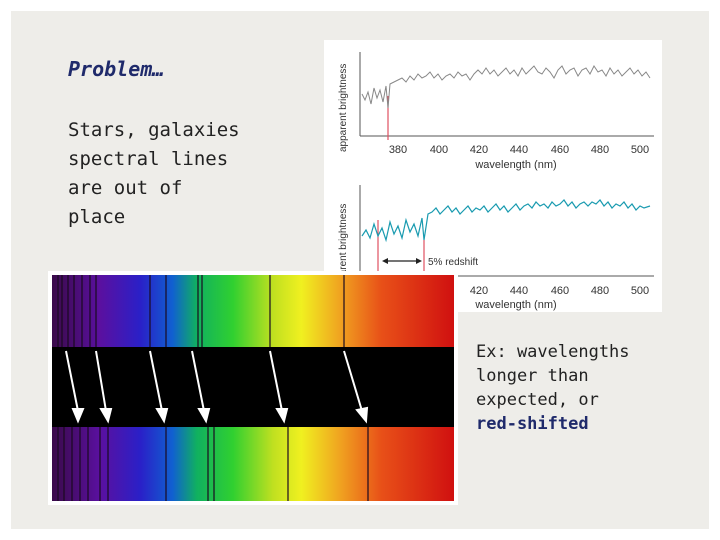 The image size is (720, 540). I want to click on bottom-tick-label: 440, so click(519, 291).